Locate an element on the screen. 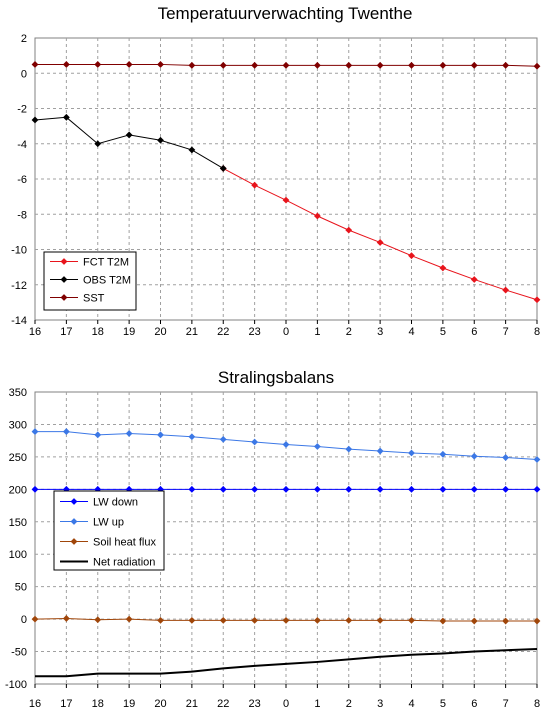  legend: LW down LW up Soil heat flux Net radiation is located at coordinates (109, 530).